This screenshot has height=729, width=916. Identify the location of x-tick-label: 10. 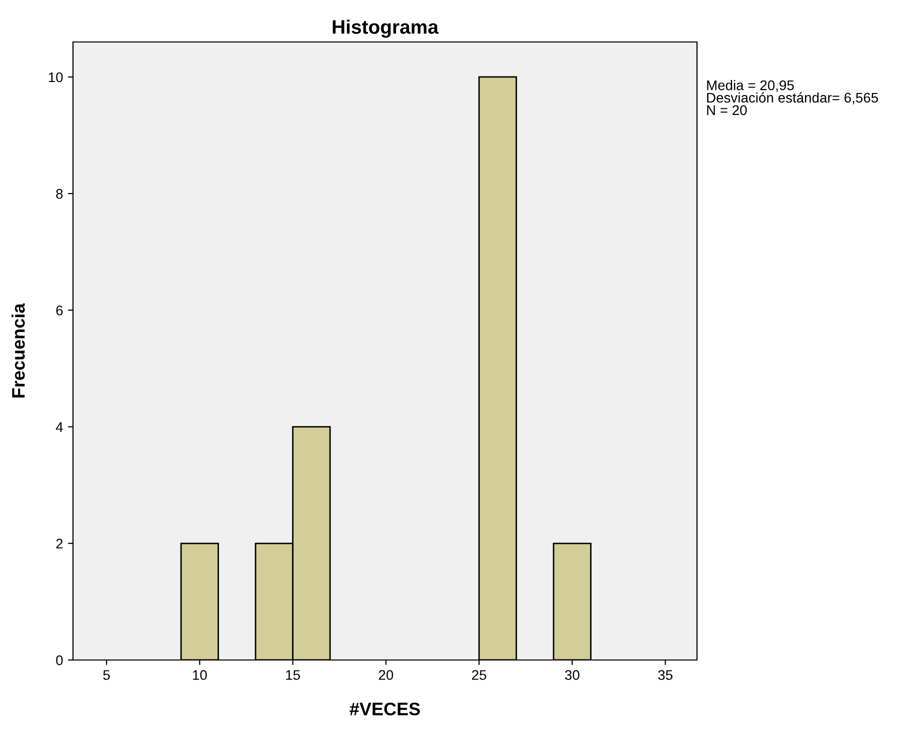
(200, 675).